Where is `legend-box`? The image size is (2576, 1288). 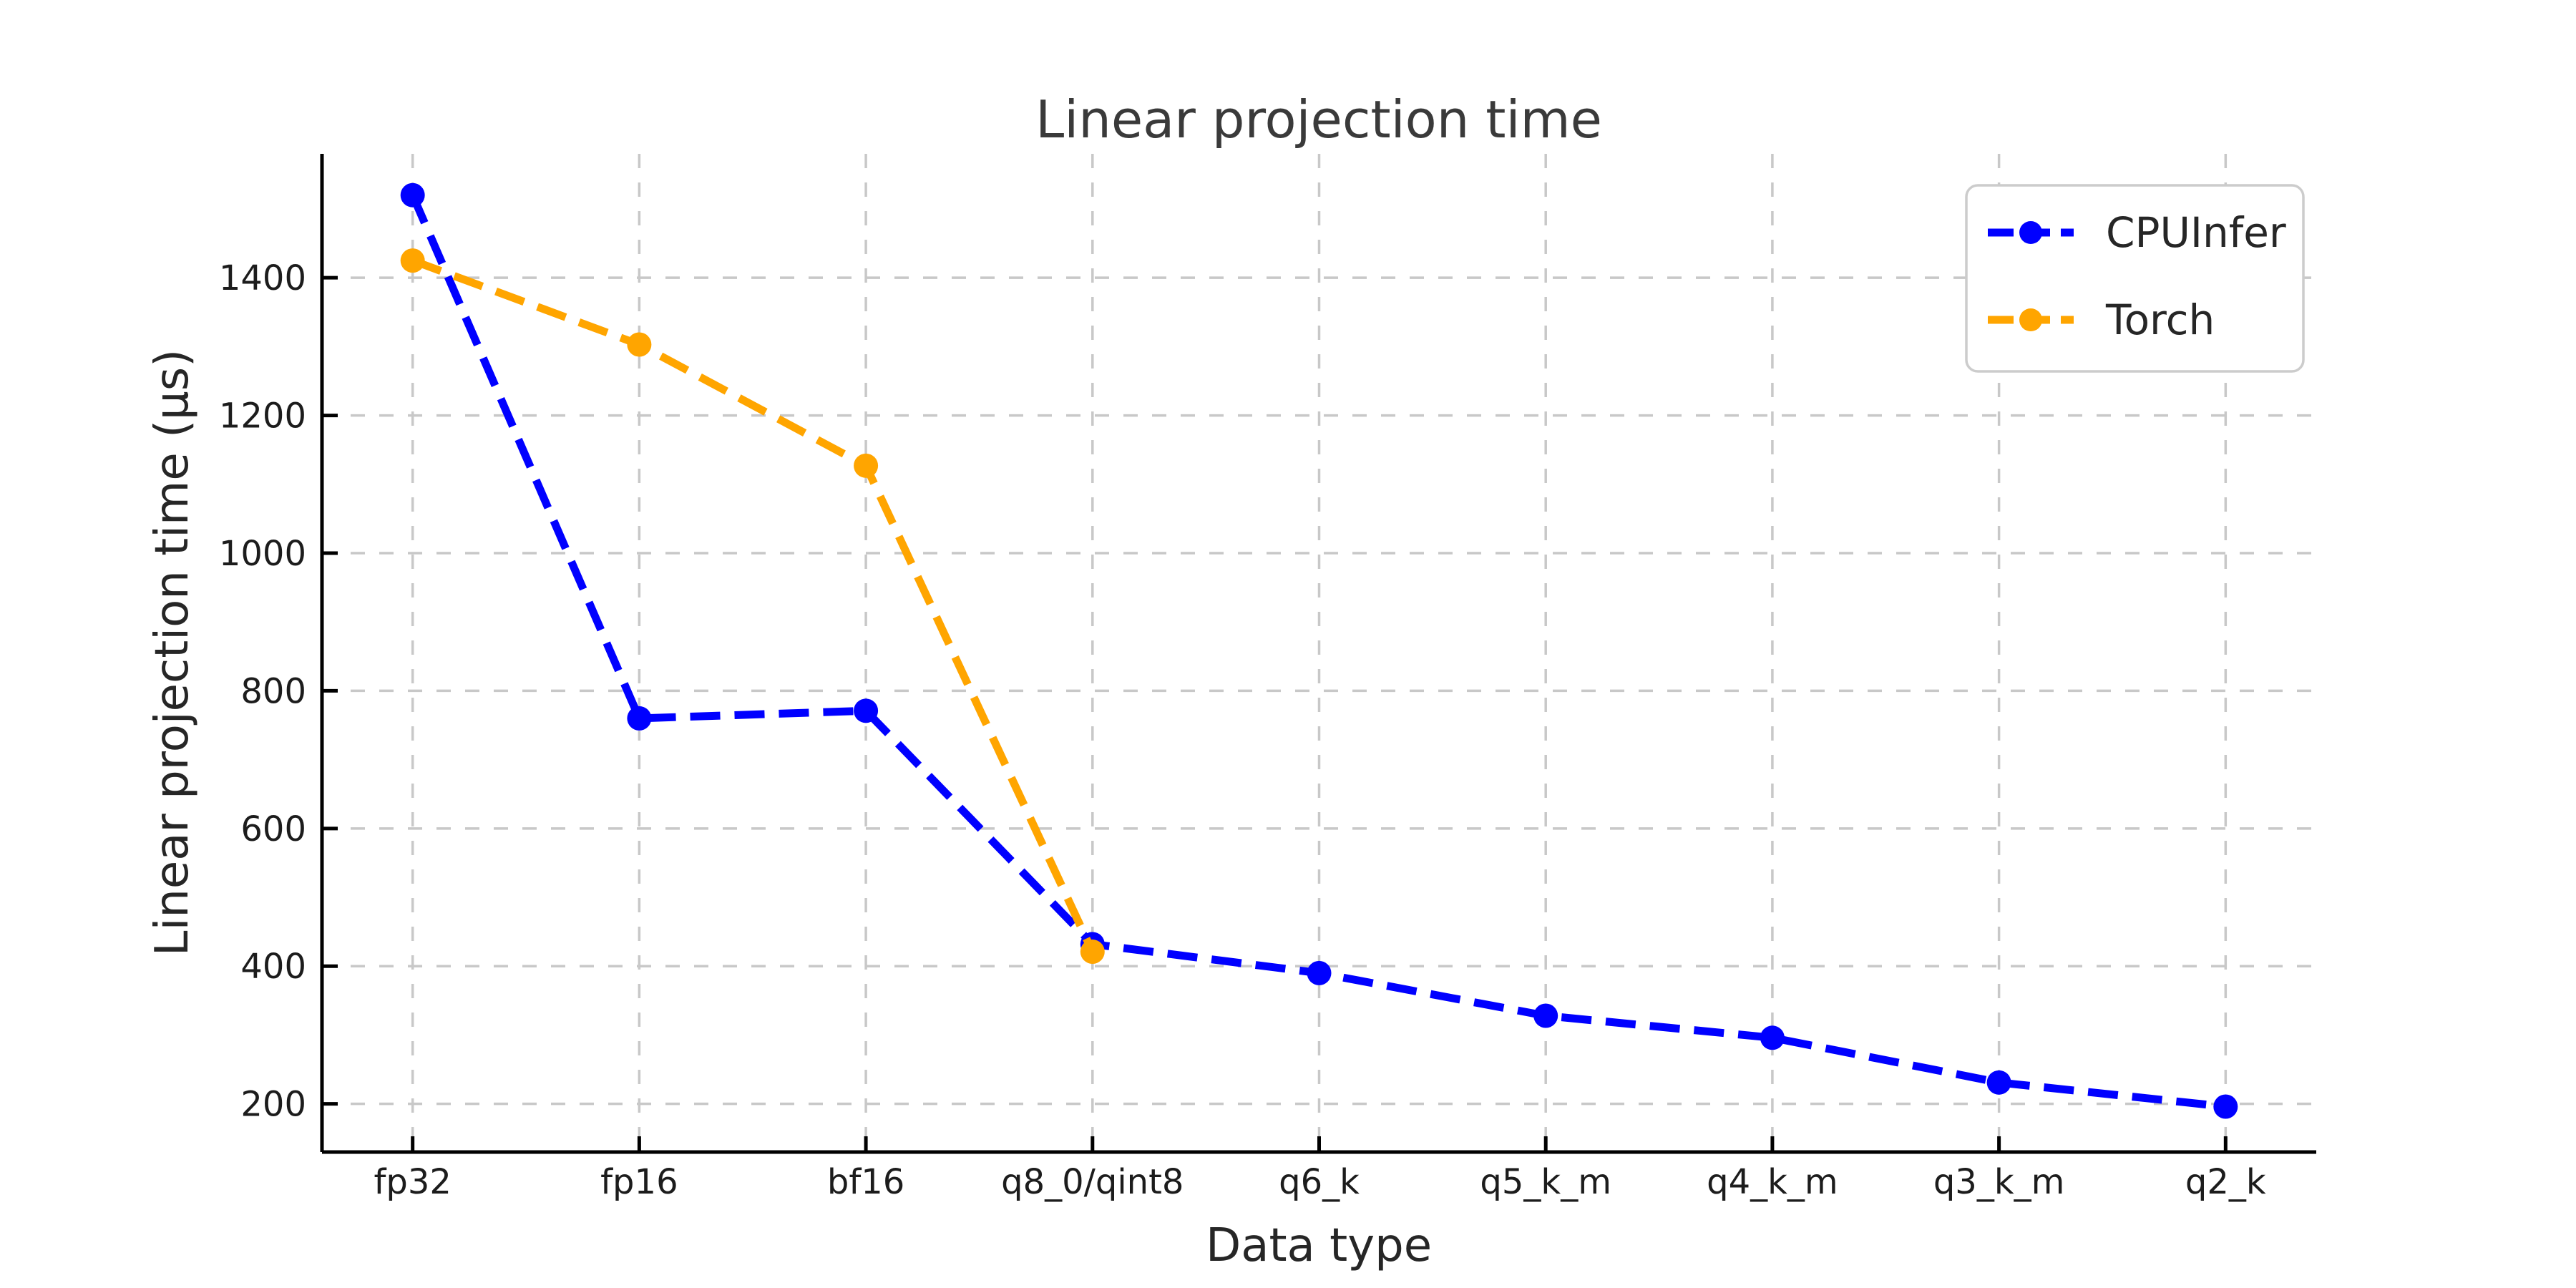 legend-box is located at coordinates (2135, 278).